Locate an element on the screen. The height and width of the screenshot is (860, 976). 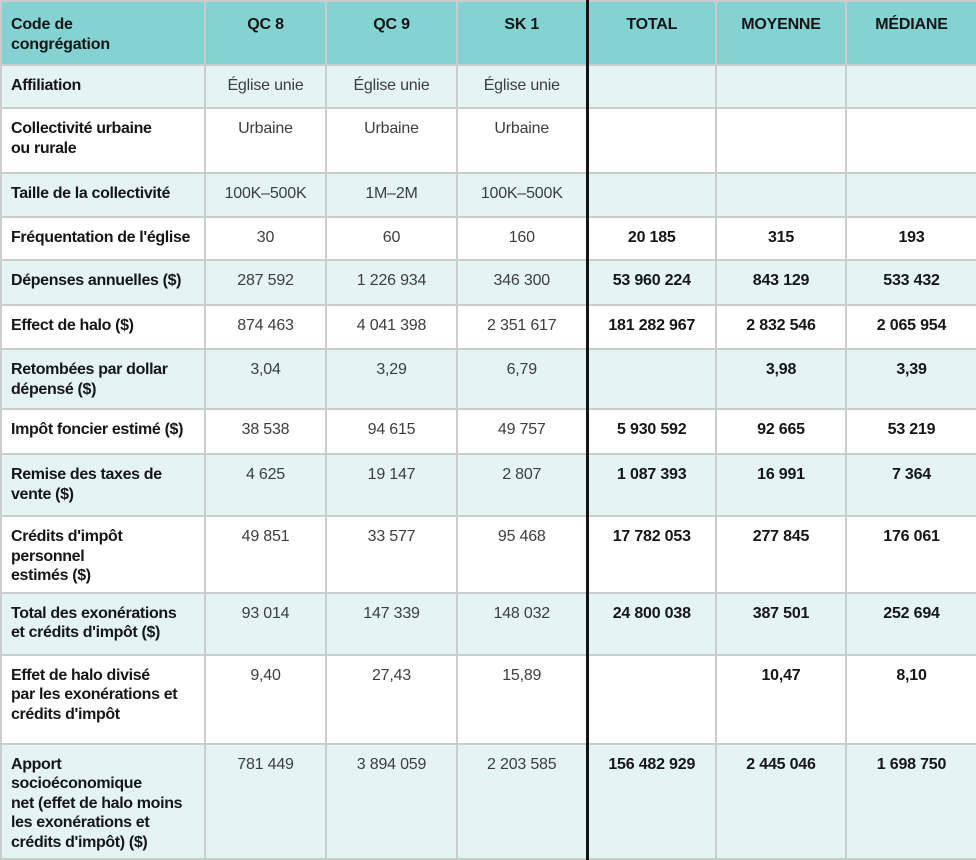
cell-qc9: 60 is located at coordinates (391, 238).